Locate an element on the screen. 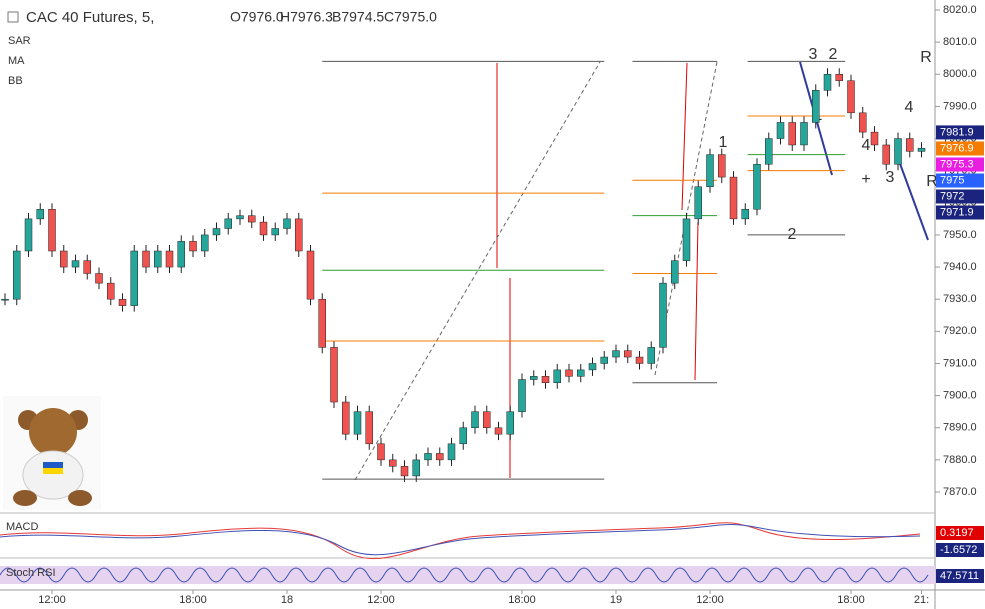 This screenshot has width=985, height=609. price-label: 7975 is located at coordinates (952, 180).